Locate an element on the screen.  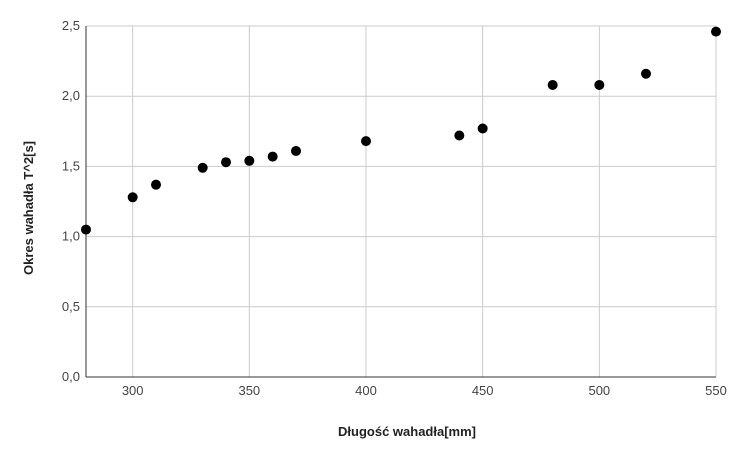
x-tick-label: 550 is located at coordinates (716, 390).